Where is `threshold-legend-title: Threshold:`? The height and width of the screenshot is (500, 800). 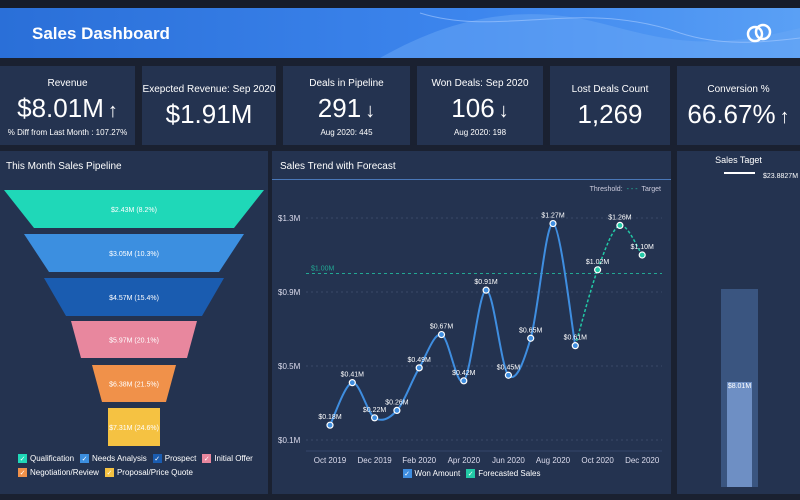 threshold-legend-title: Threshold: is located at coordinates (606, 189).